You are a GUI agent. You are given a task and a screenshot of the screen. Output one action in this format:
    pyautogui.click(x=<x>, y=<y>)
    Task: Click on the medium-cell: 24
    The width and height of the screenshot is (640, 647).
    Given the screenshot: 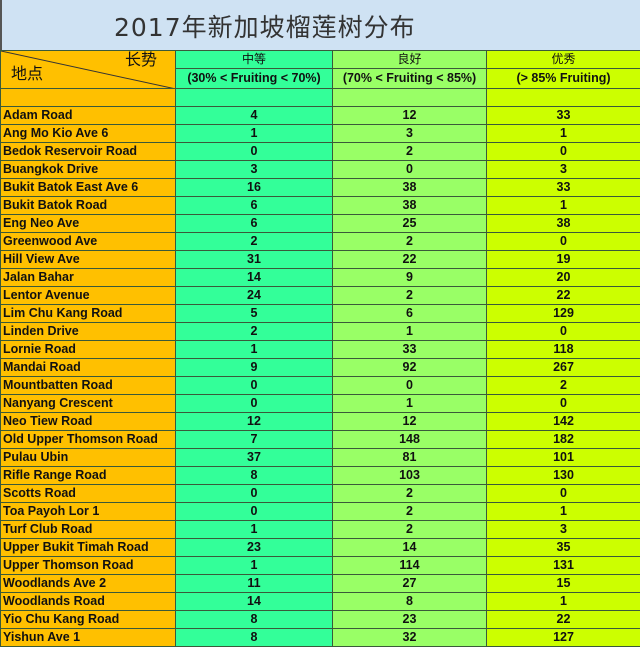 What is the action you would take?
    pyautogui.click(x=254, y=296)
    